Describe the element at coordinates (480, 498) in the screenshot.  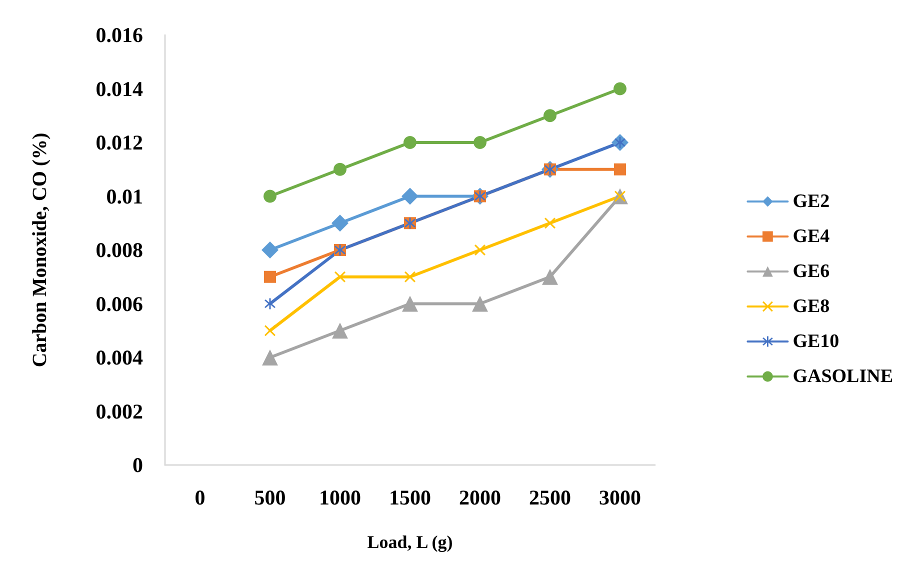
I see `x-tick-label: 2000` at that location.